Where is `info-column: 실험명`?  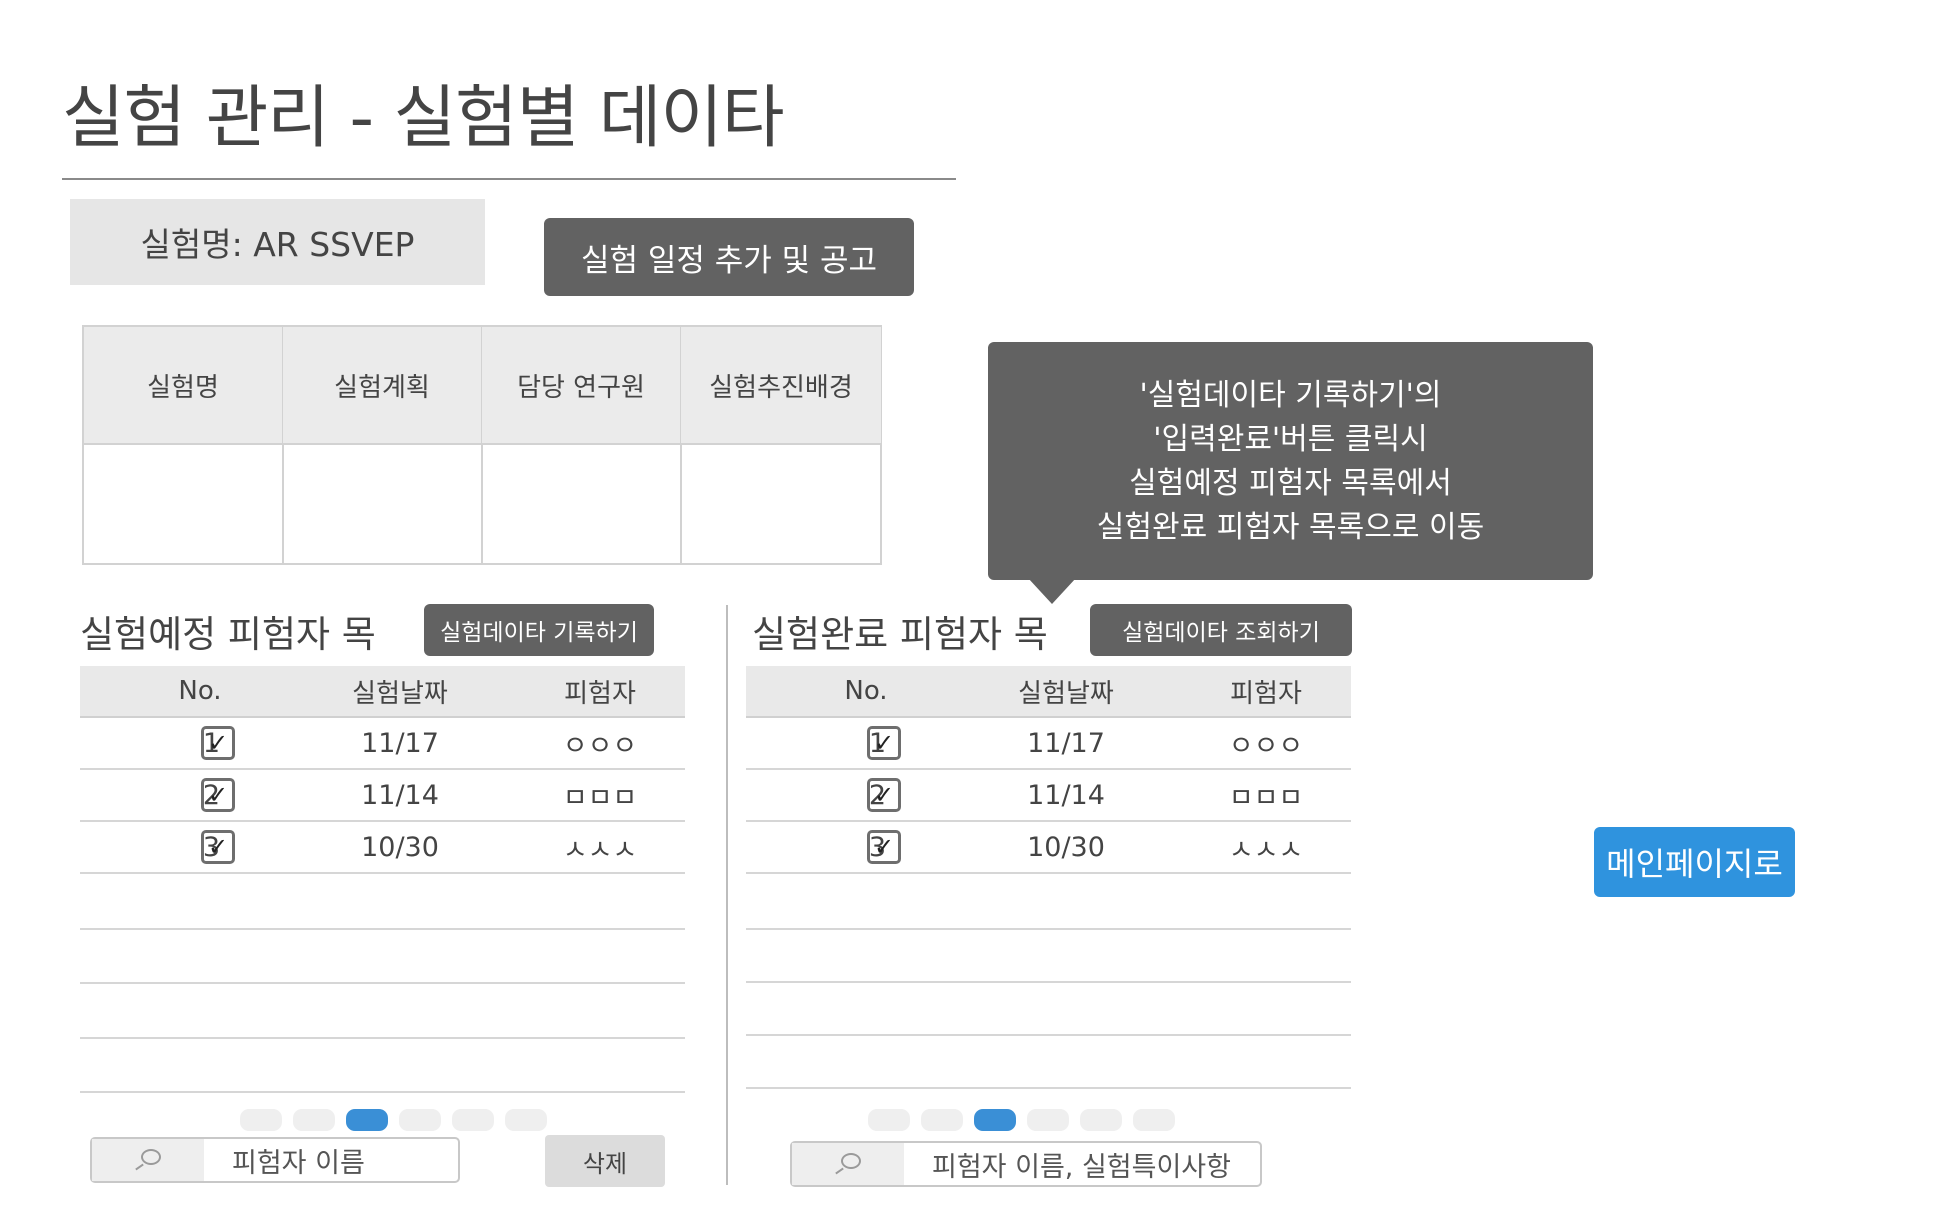
info-column: 실험명 is located at coordinates (184, 445).